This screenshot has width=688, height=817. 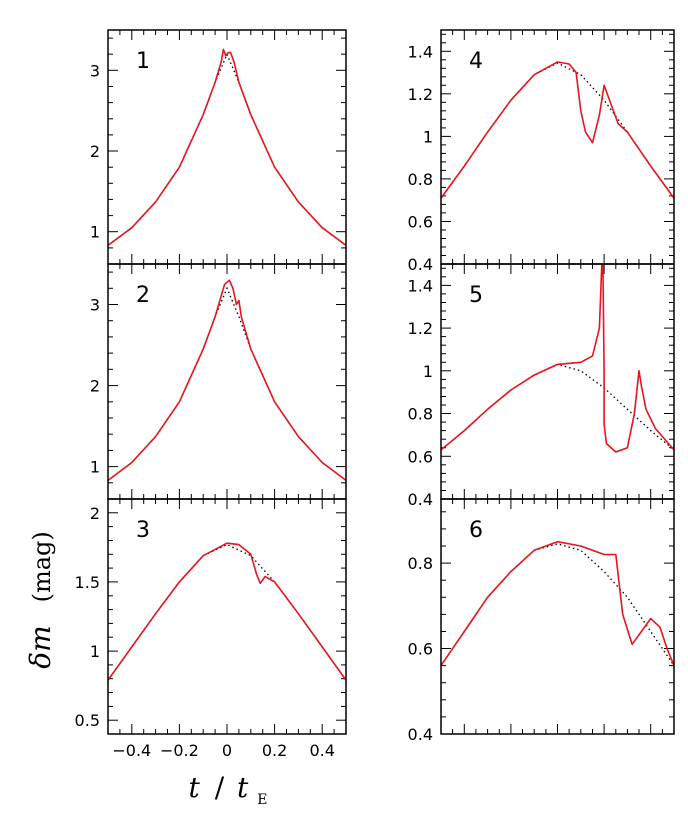 What do you see at coordinates (420, 456) in the screenshot?
I see `p5-ytick-label: 0.6` at bounding box center [420, 456].